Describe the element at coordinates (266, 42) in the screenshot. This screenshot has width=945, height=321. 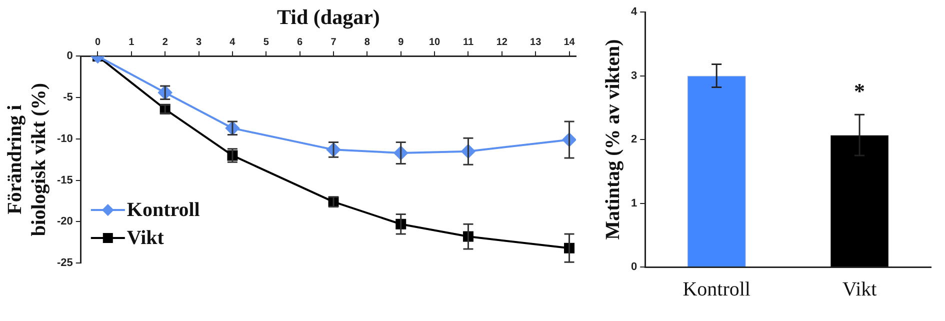
I see `x-tick-label: 5` at that location.